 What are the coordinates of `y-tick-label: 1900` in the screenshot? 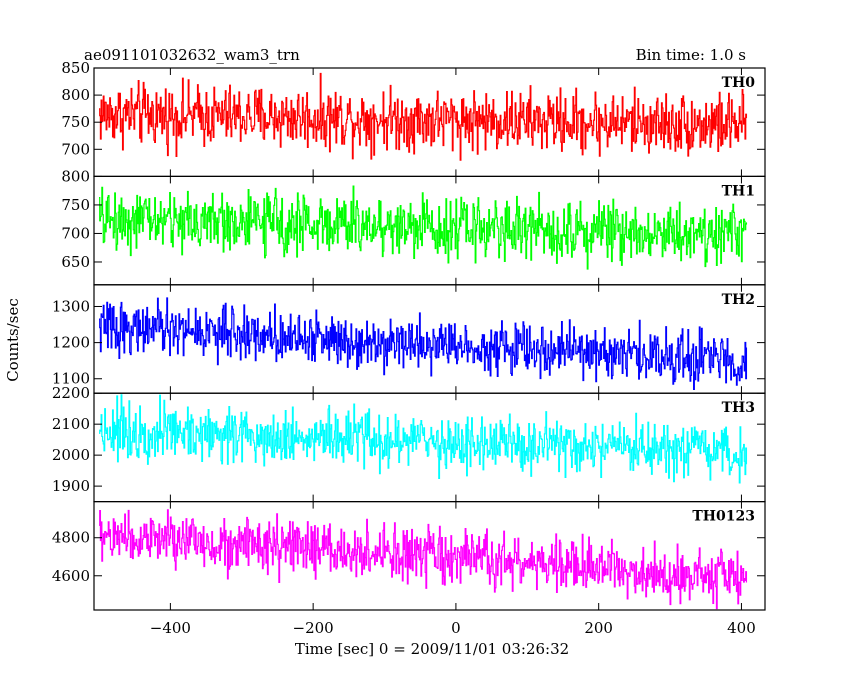 It's located at (71, 486).